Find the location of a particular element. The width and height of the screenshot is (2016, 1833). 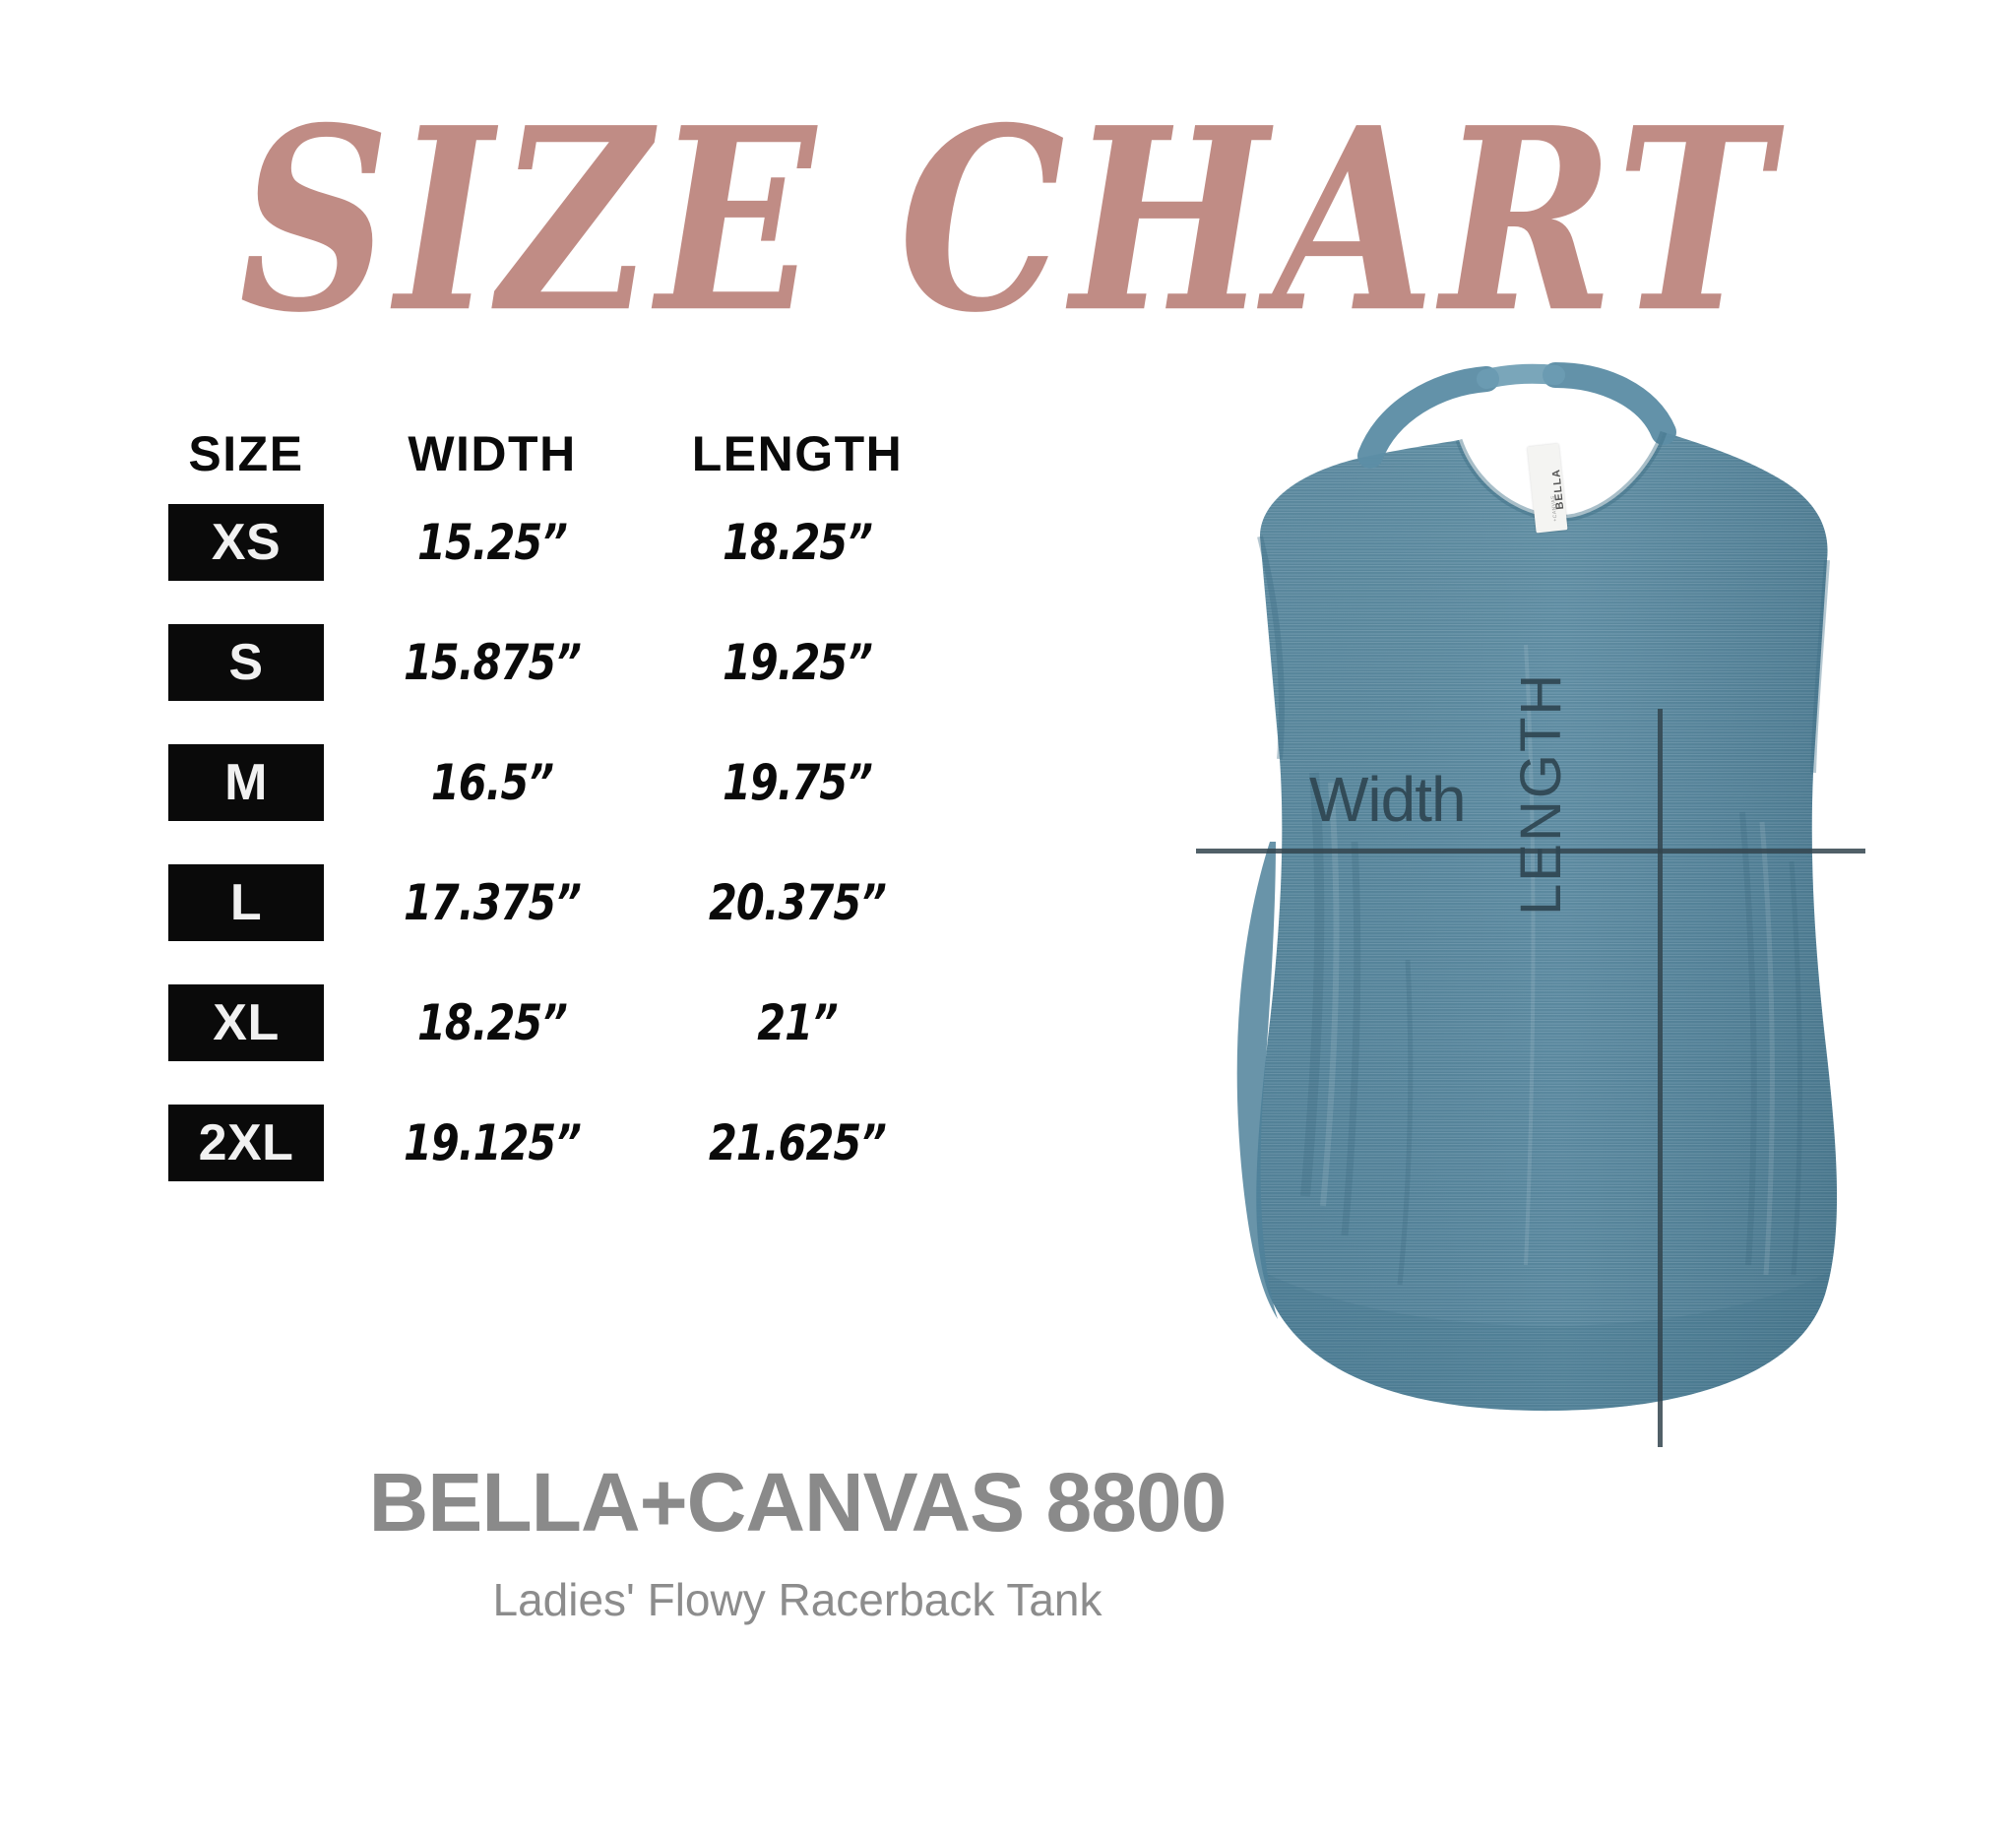

size-badge-2xl: 2XL is located at coordinates (246, 1143).